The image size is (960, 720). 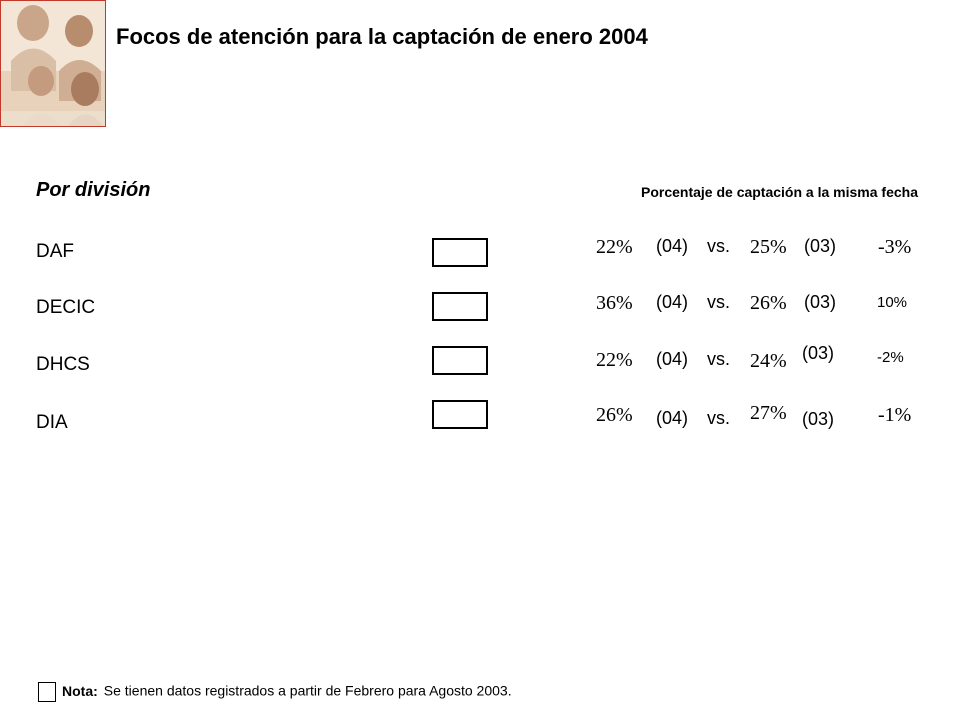 What do you see at coordinates (895, 247) in the screenshot?
I see `difference-value: -3%` at bounding box center [895, 247].